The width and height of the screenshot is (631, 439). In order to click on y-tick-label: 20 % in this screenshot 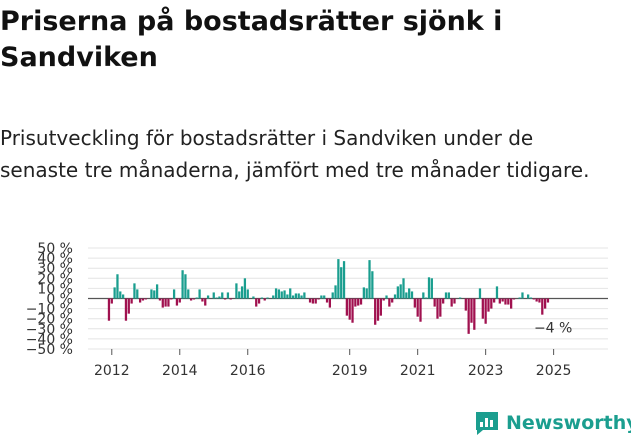, I will do `click(55, 279)`.